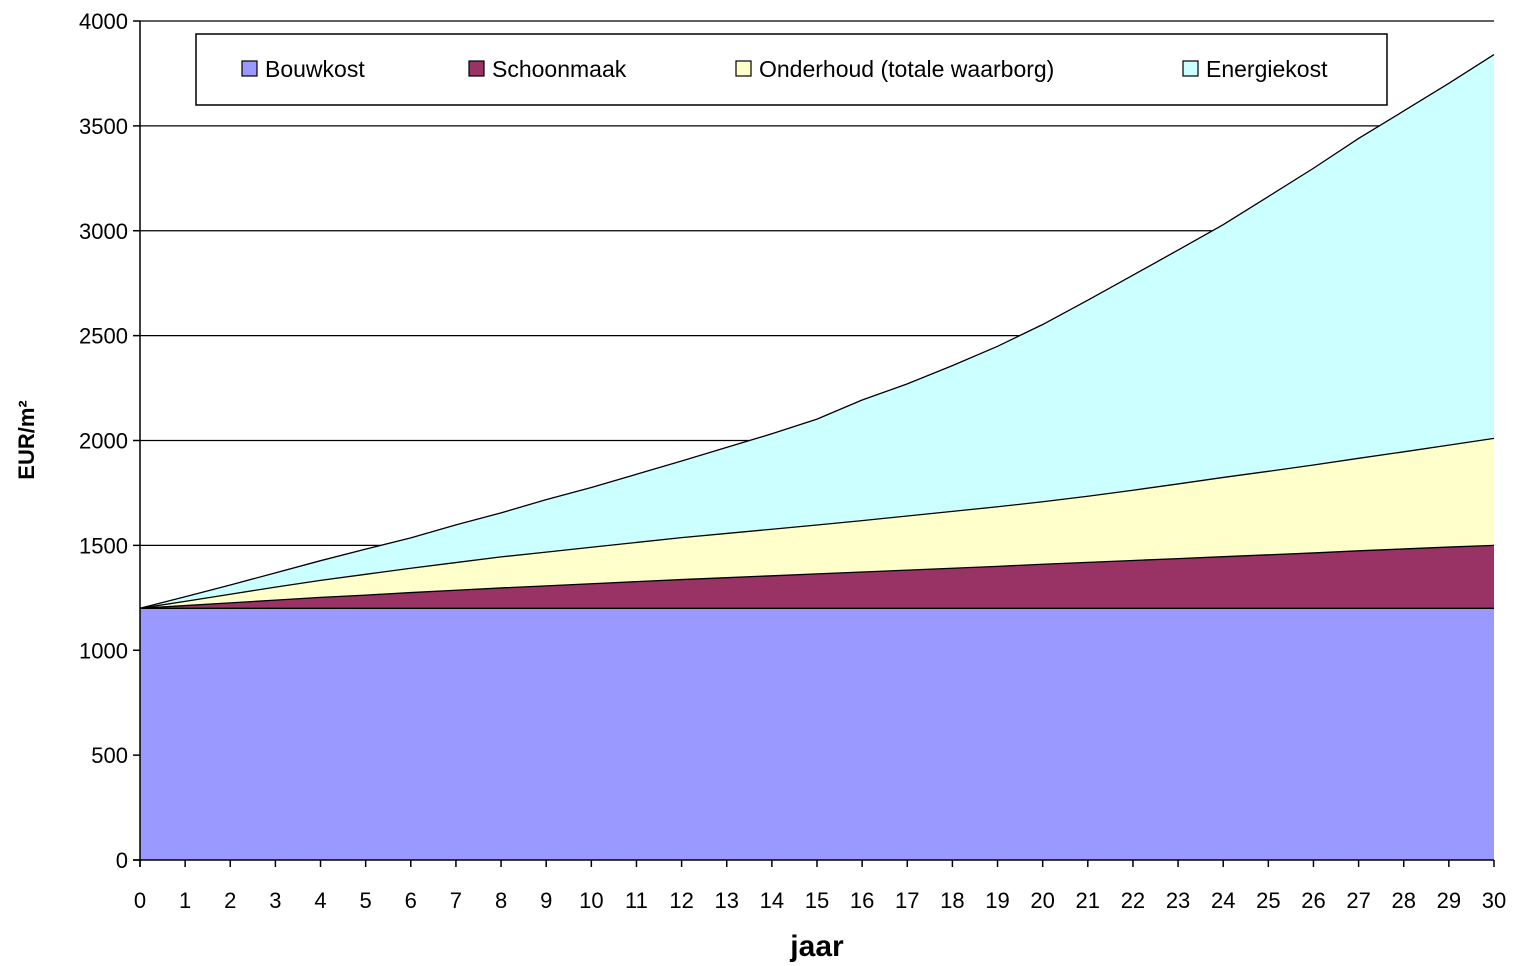 The width and height of the screenshot is (1515, 966). What do you see at coordinates (1088, 900) in the screenshot?
I see `x-tick-label: 21` at bounding box center [1088, 900].